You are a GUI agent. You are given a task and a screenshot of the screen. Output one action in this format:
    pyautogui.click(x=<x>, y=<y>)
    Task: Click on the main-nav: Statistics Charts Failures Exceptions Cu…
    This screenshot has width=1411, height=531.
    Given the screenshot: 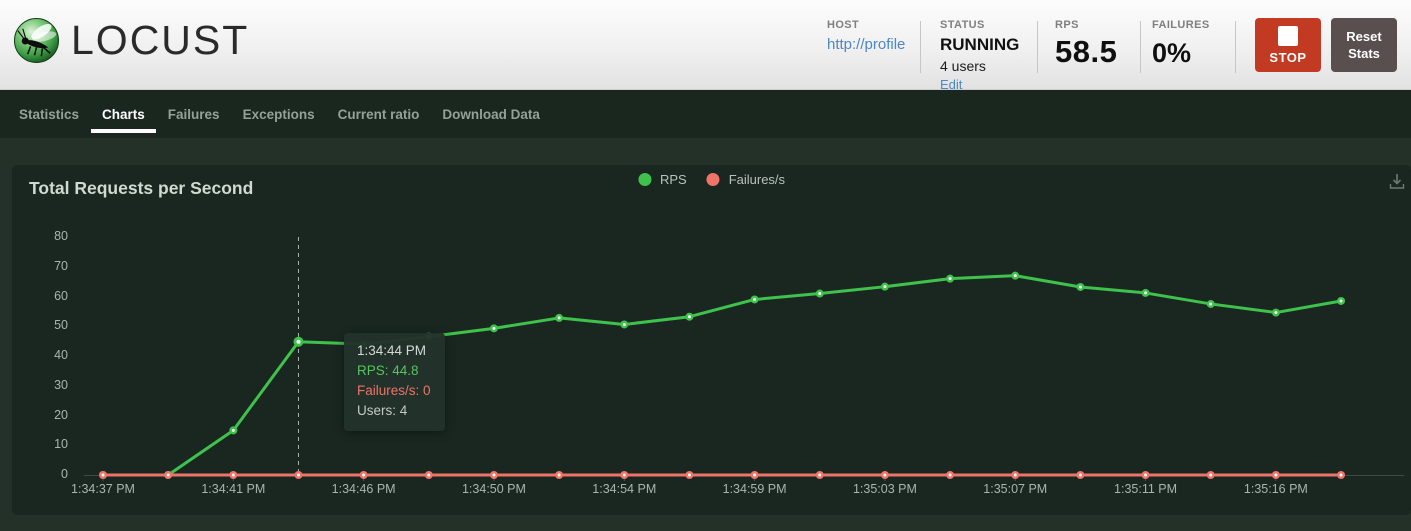 What is the action you would take?
    pyautogui.click(x=705, y=114)
    